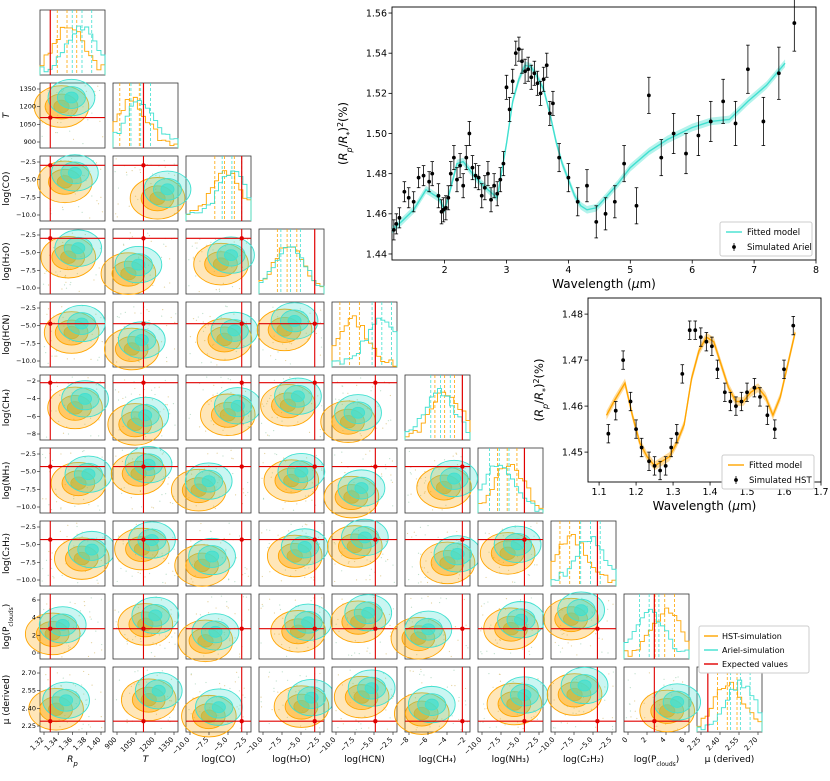  I want to click on x-tick-label: 2, so click(644, 740).